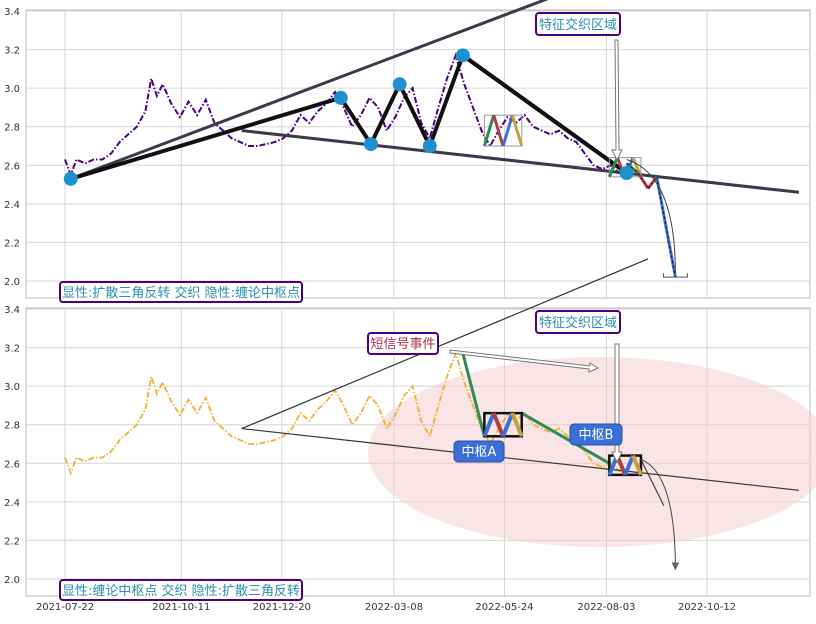 The width and height of the screenshot is (816, 624). I want to click on top-zone-b-wave, so click(613, 167).